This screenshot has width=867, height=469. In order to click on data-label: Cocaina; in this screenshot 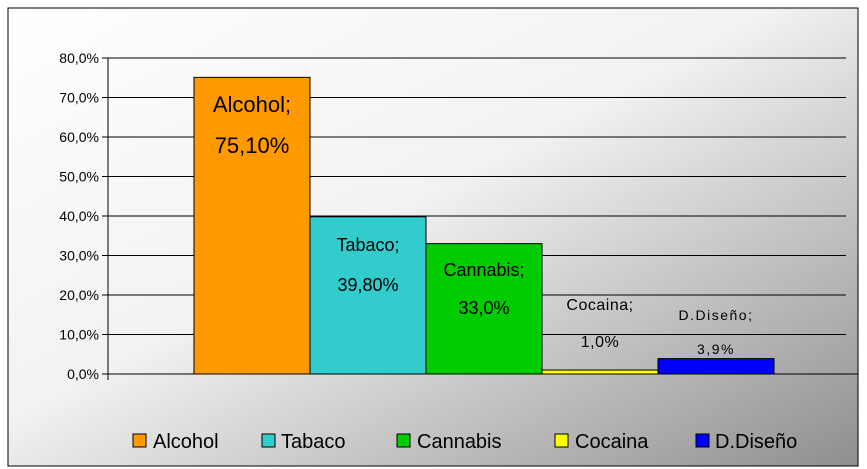, I will do `click(599, 305)`.